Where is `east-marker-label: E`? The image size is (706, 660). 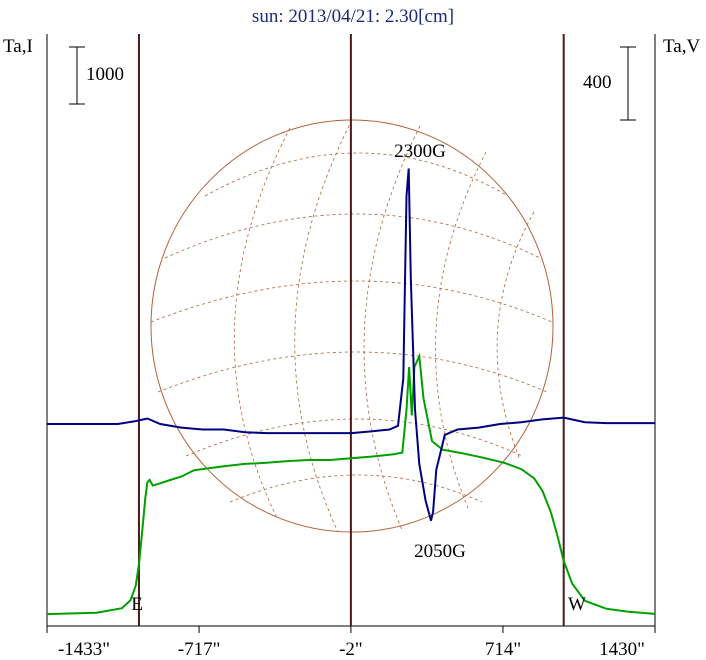
east-marker-label: E is located at coordinates (137, 604).